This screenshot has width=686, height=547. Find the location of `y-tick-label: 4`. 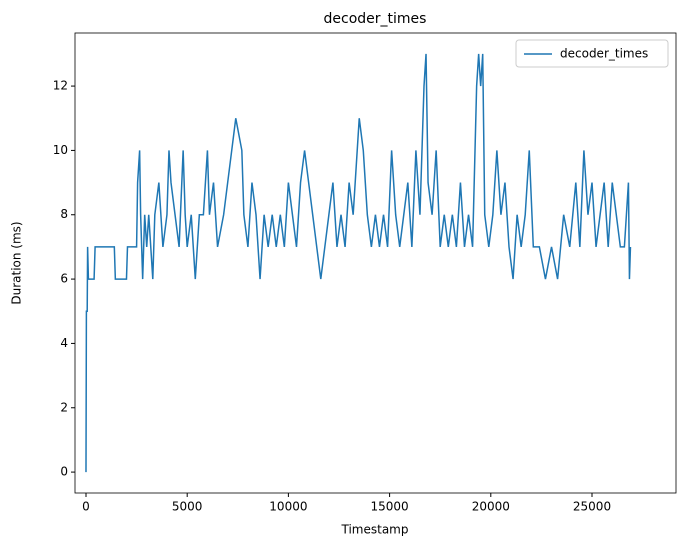

y-tick-label: 4 is located at coordinates (64, 343).